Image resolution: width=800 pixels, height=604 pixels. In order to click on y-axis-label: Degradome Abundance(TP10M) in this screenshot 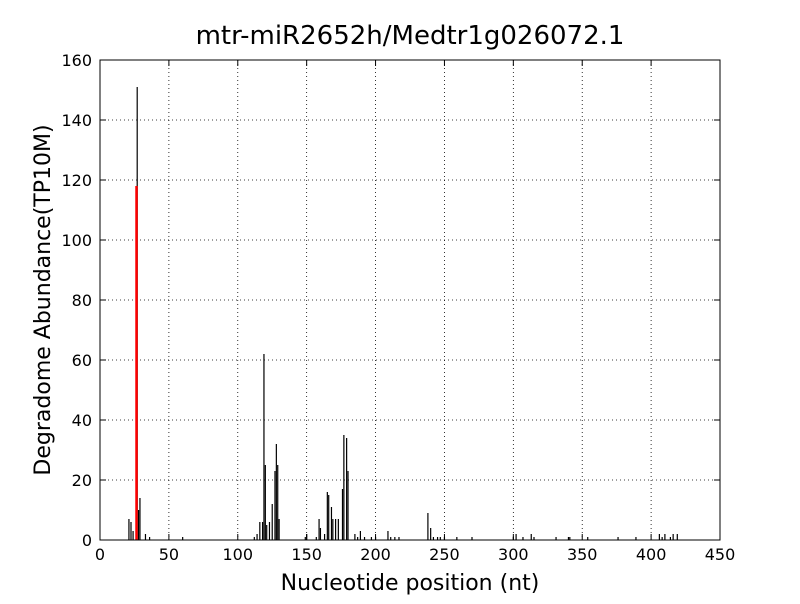, I will do `click(43, 299)`.